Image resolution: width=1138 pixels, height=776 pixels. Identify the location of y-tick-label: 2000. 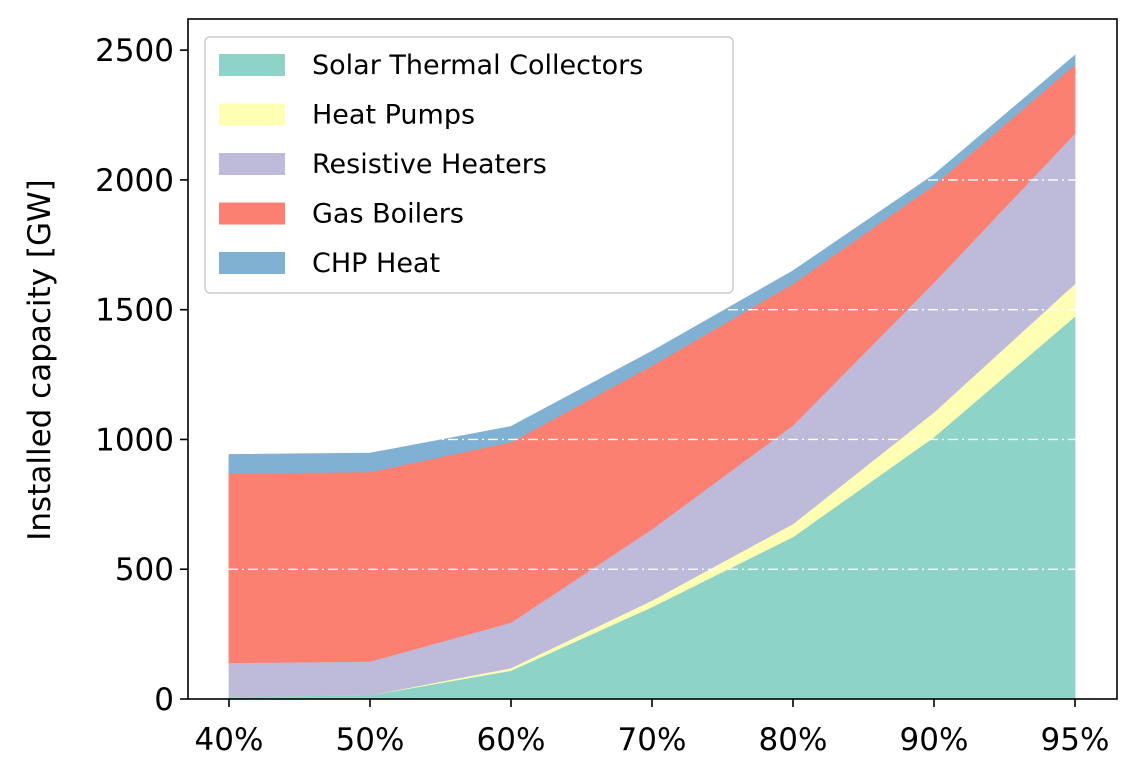
(134, 181).